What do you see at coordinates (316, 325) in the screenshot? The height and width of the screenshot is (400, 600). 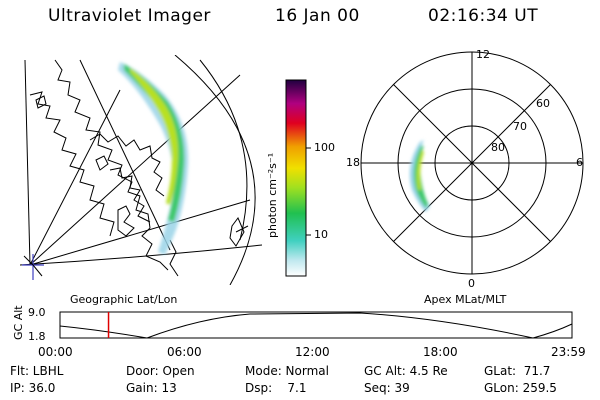 I see `altitude-timeline` at bounding box center [316, 325].